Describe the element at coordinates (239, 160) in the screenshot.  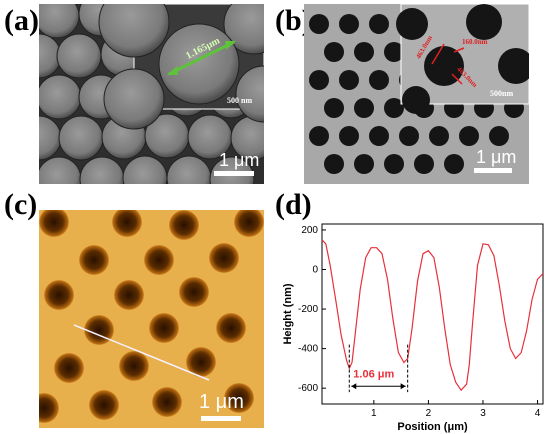
I see `panel-a-scalebar-label: 1 μm` at that location.